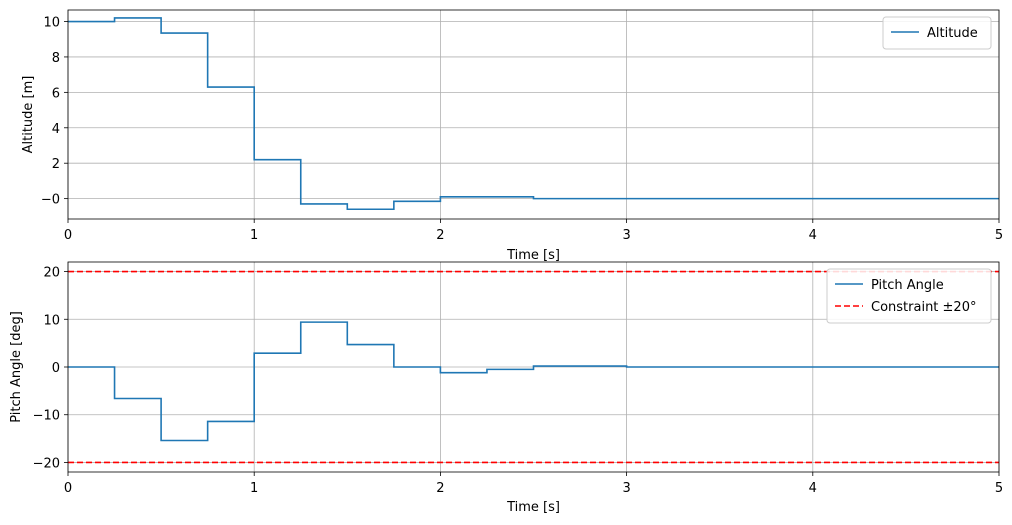  Describe the element at coordinates (28, 115) in the screenshot. I see `y-axis-label: Altitude [m]` at that location.